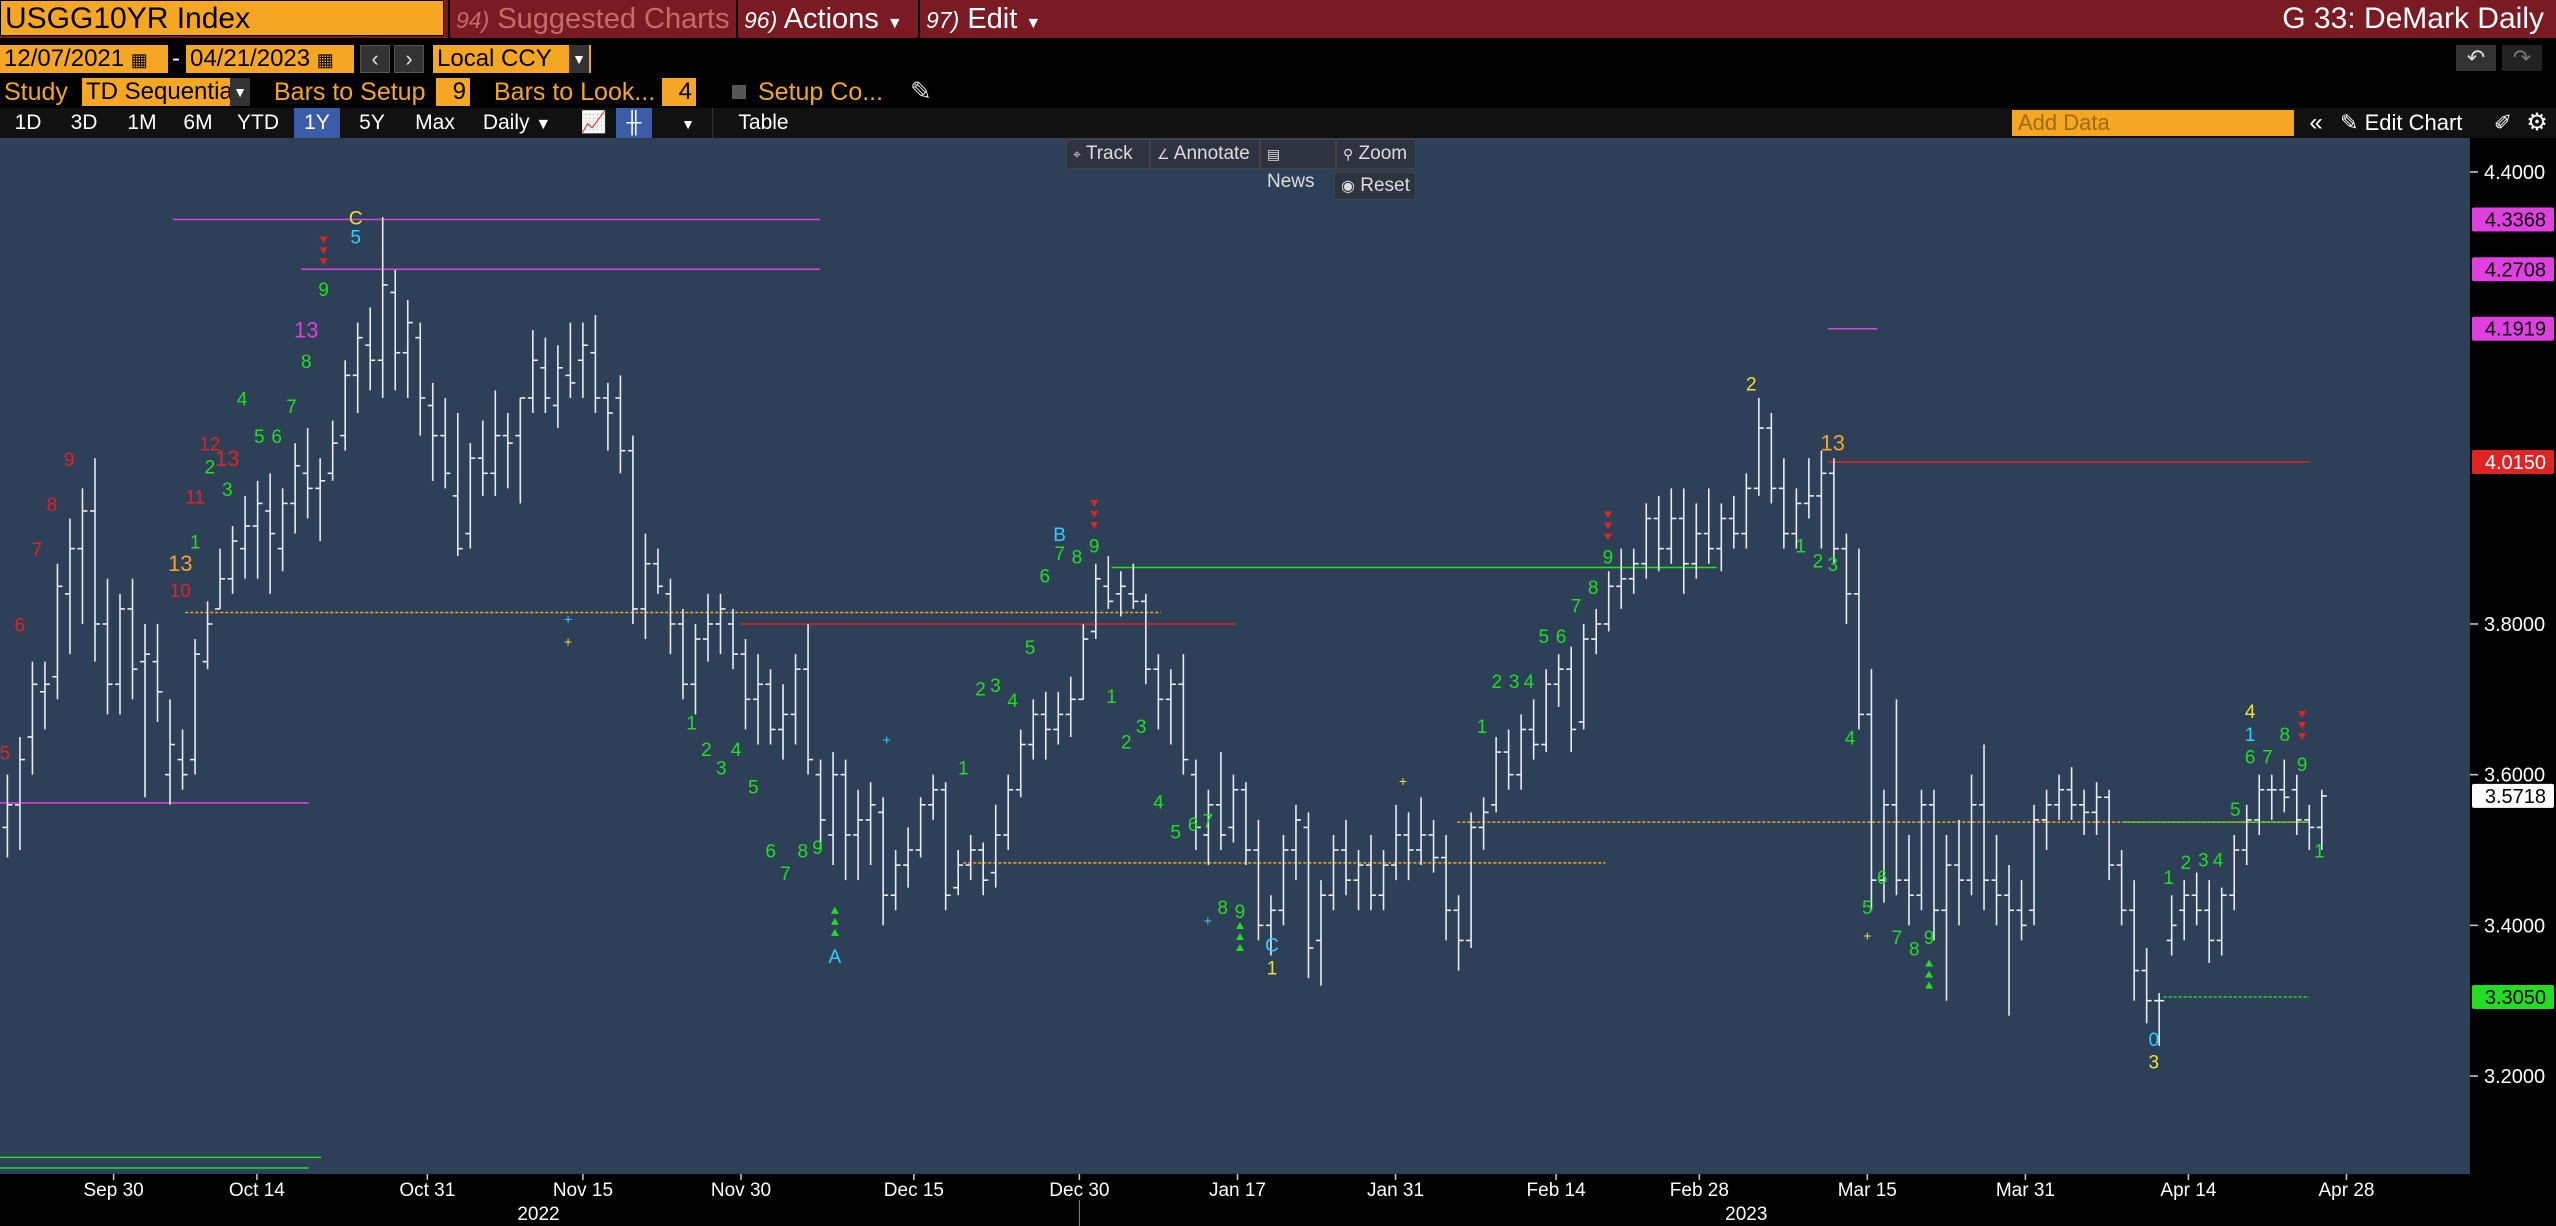  I want to click on range-ytd-button: YTD, so click(258, 122).